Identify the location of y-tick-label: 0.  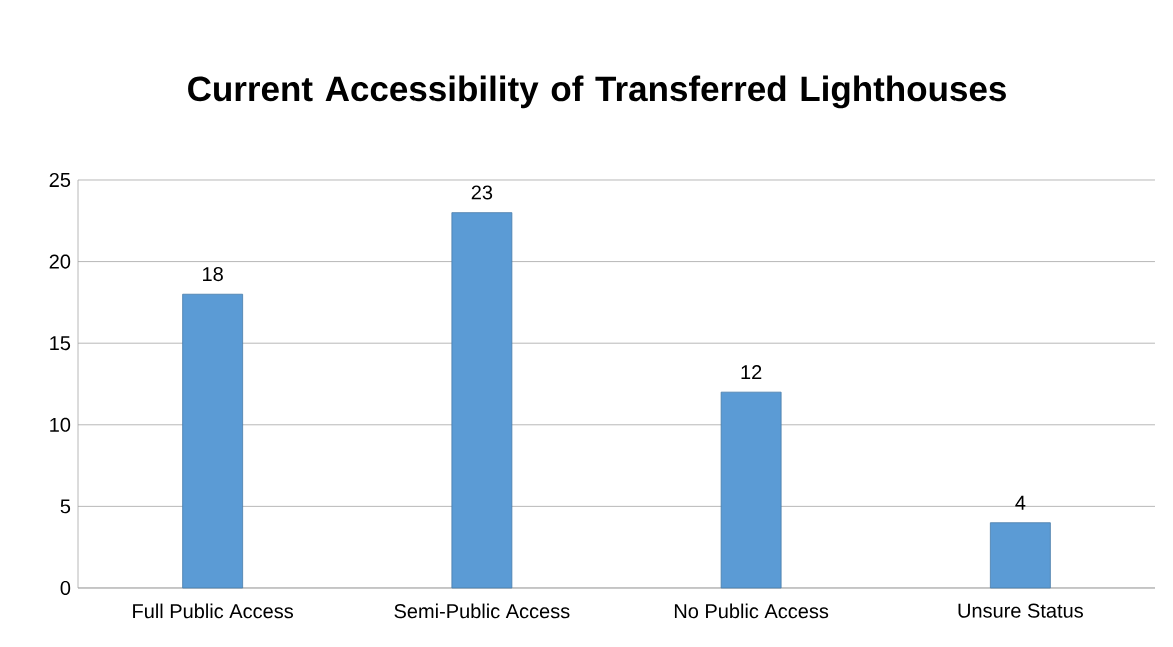
(65, 588).